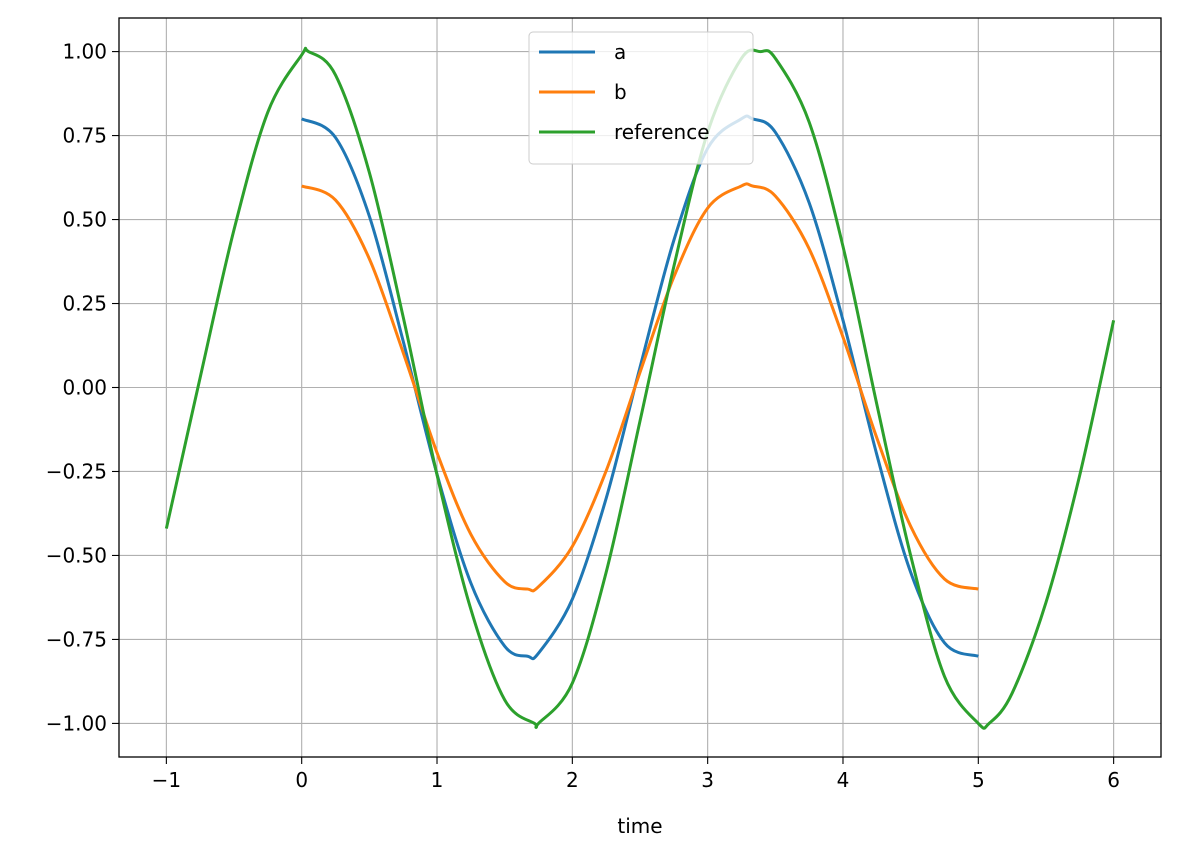 The image size is (1180, 858). What do you see at coordinates (572, 780) in the screenshot?
I see `x-tick-label: 2` at bounding box center [572, 780].